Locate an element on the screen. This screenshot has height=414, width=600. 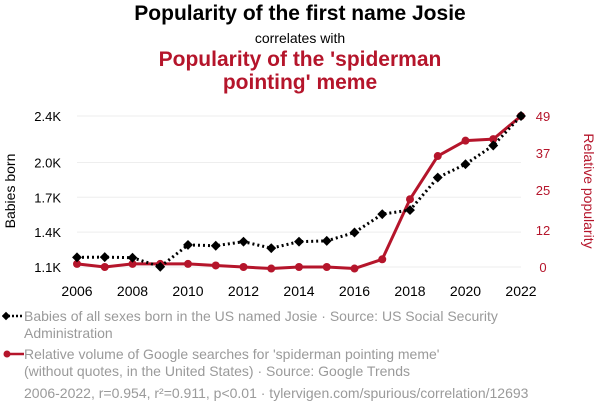
y-right-tick-label: 0 is located at coordinates (542, 267).